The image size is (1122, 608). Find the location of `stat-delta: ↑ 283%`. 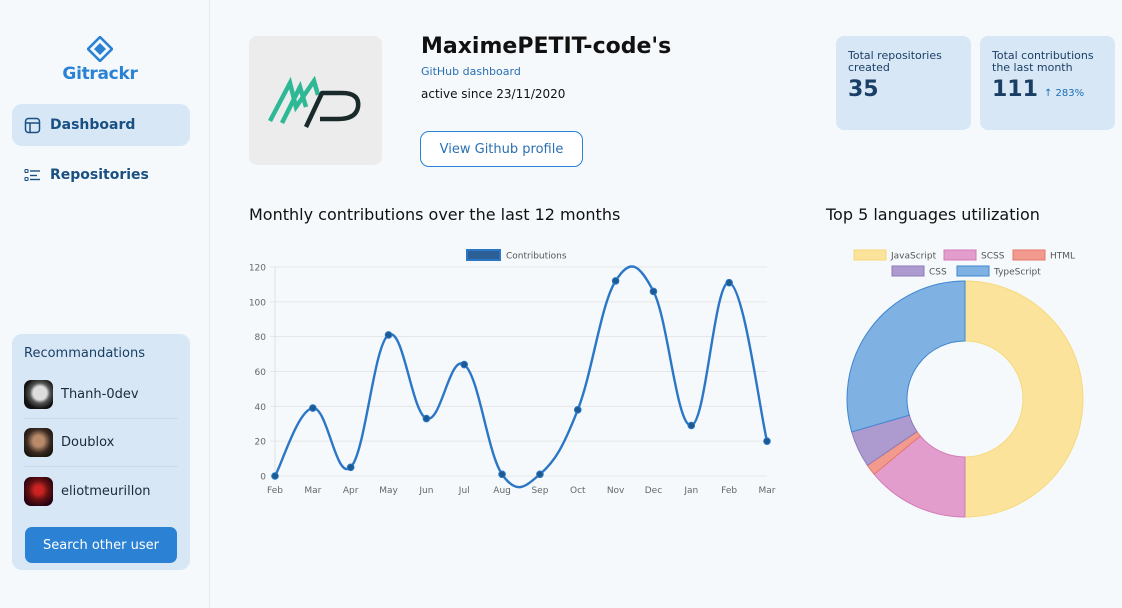

stat-delta: ↑ 283% is located at coordinates (1064, 93).